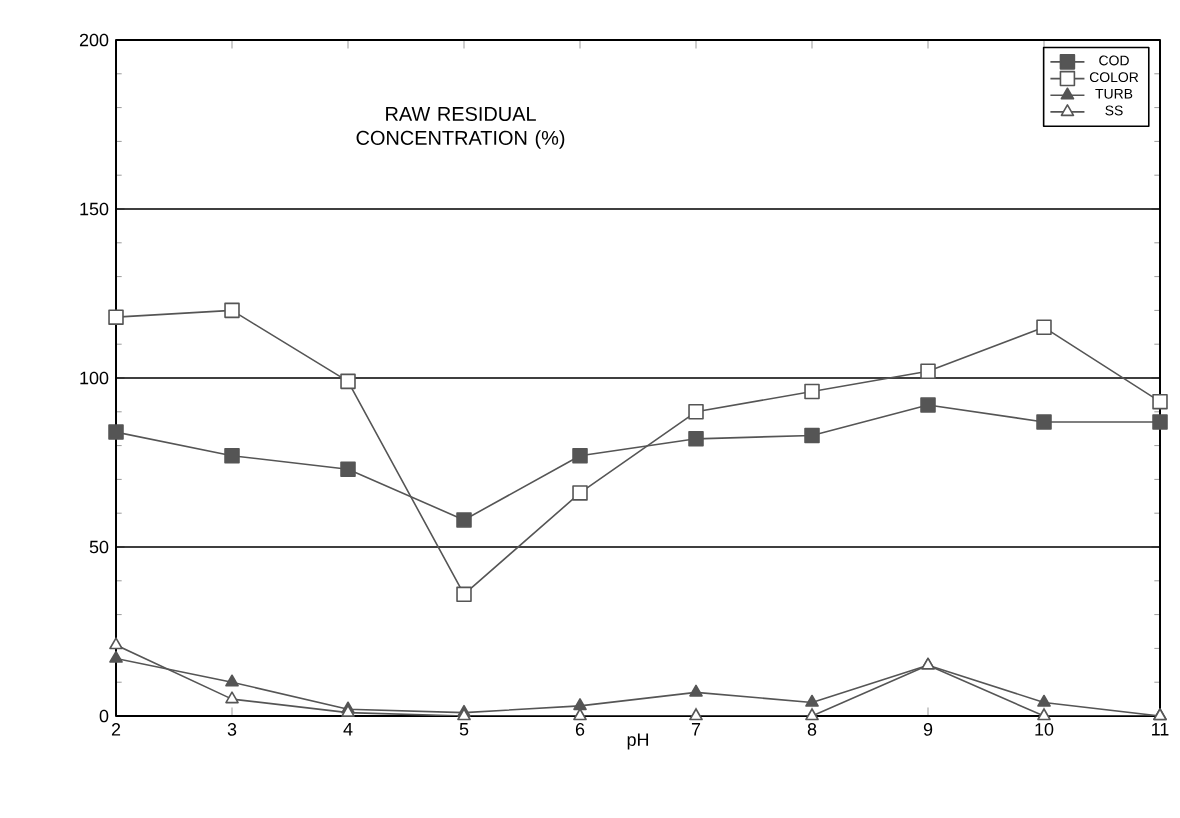 This screenshot has height=818, width=1180. I want to click on y-tick-label: 200, so click(94, 40).